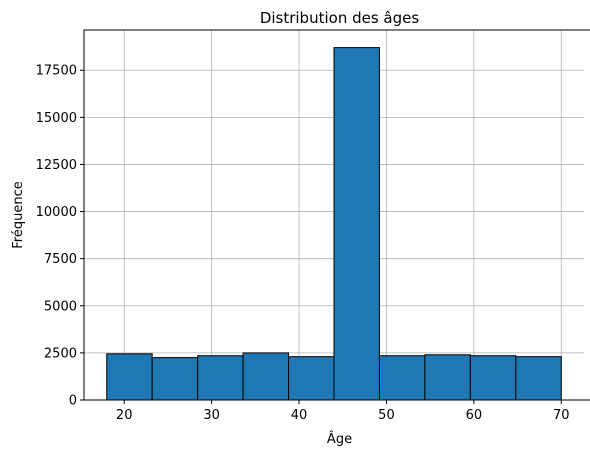 Image resolution: width=590 pixels, height=456 pixels. I want to click on y-tick-label: 10000, so click(56, 212).